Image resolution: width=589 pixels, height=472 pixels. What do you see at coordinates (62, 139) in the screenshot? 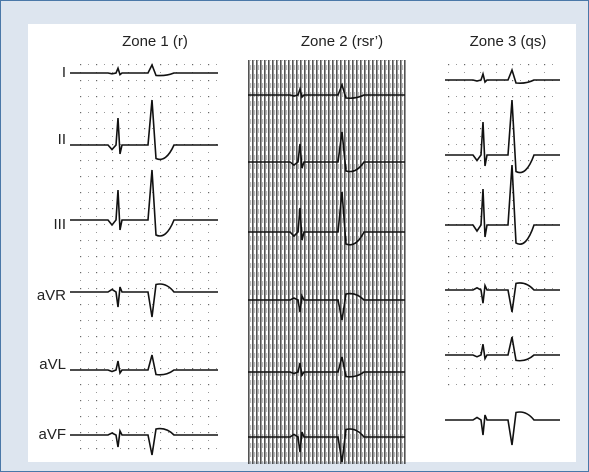
I see `lead-label: II` at bounding box center [62, 139].